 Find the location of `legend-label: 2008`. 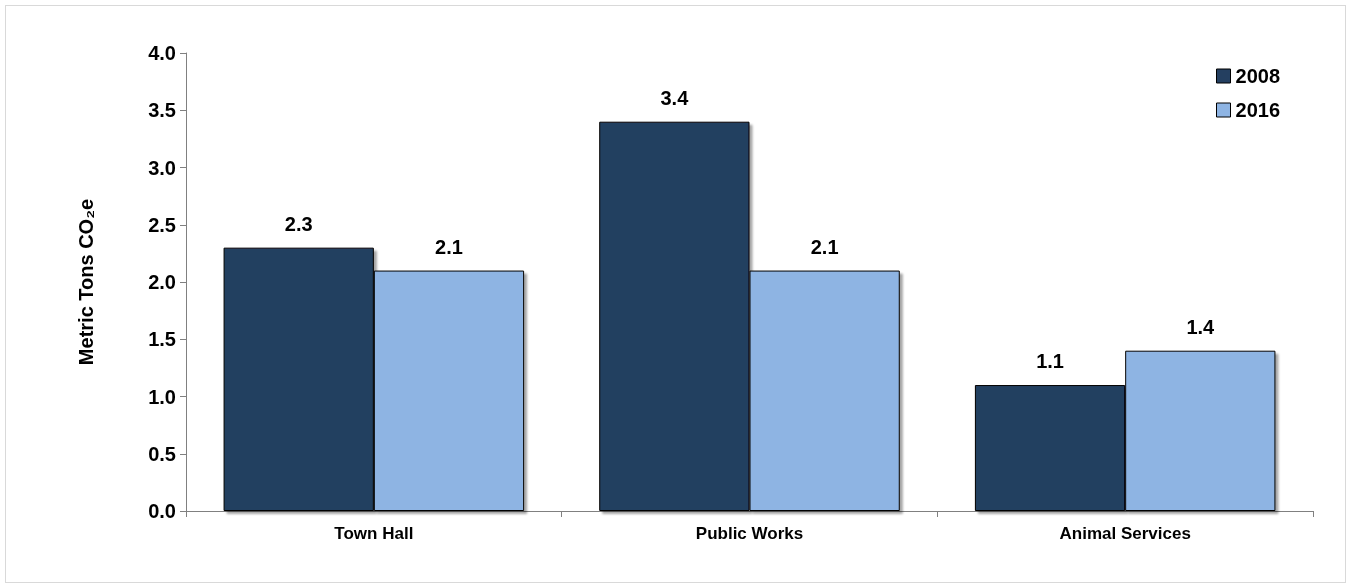

legend-label: 2008 is located at coordinates (1258, 76).